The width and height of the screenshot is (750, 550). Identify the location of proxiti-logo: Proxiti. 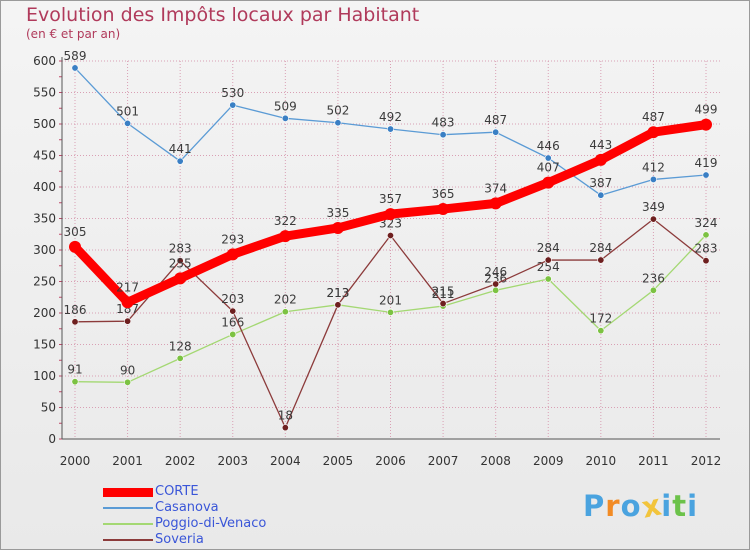
(640, 505).